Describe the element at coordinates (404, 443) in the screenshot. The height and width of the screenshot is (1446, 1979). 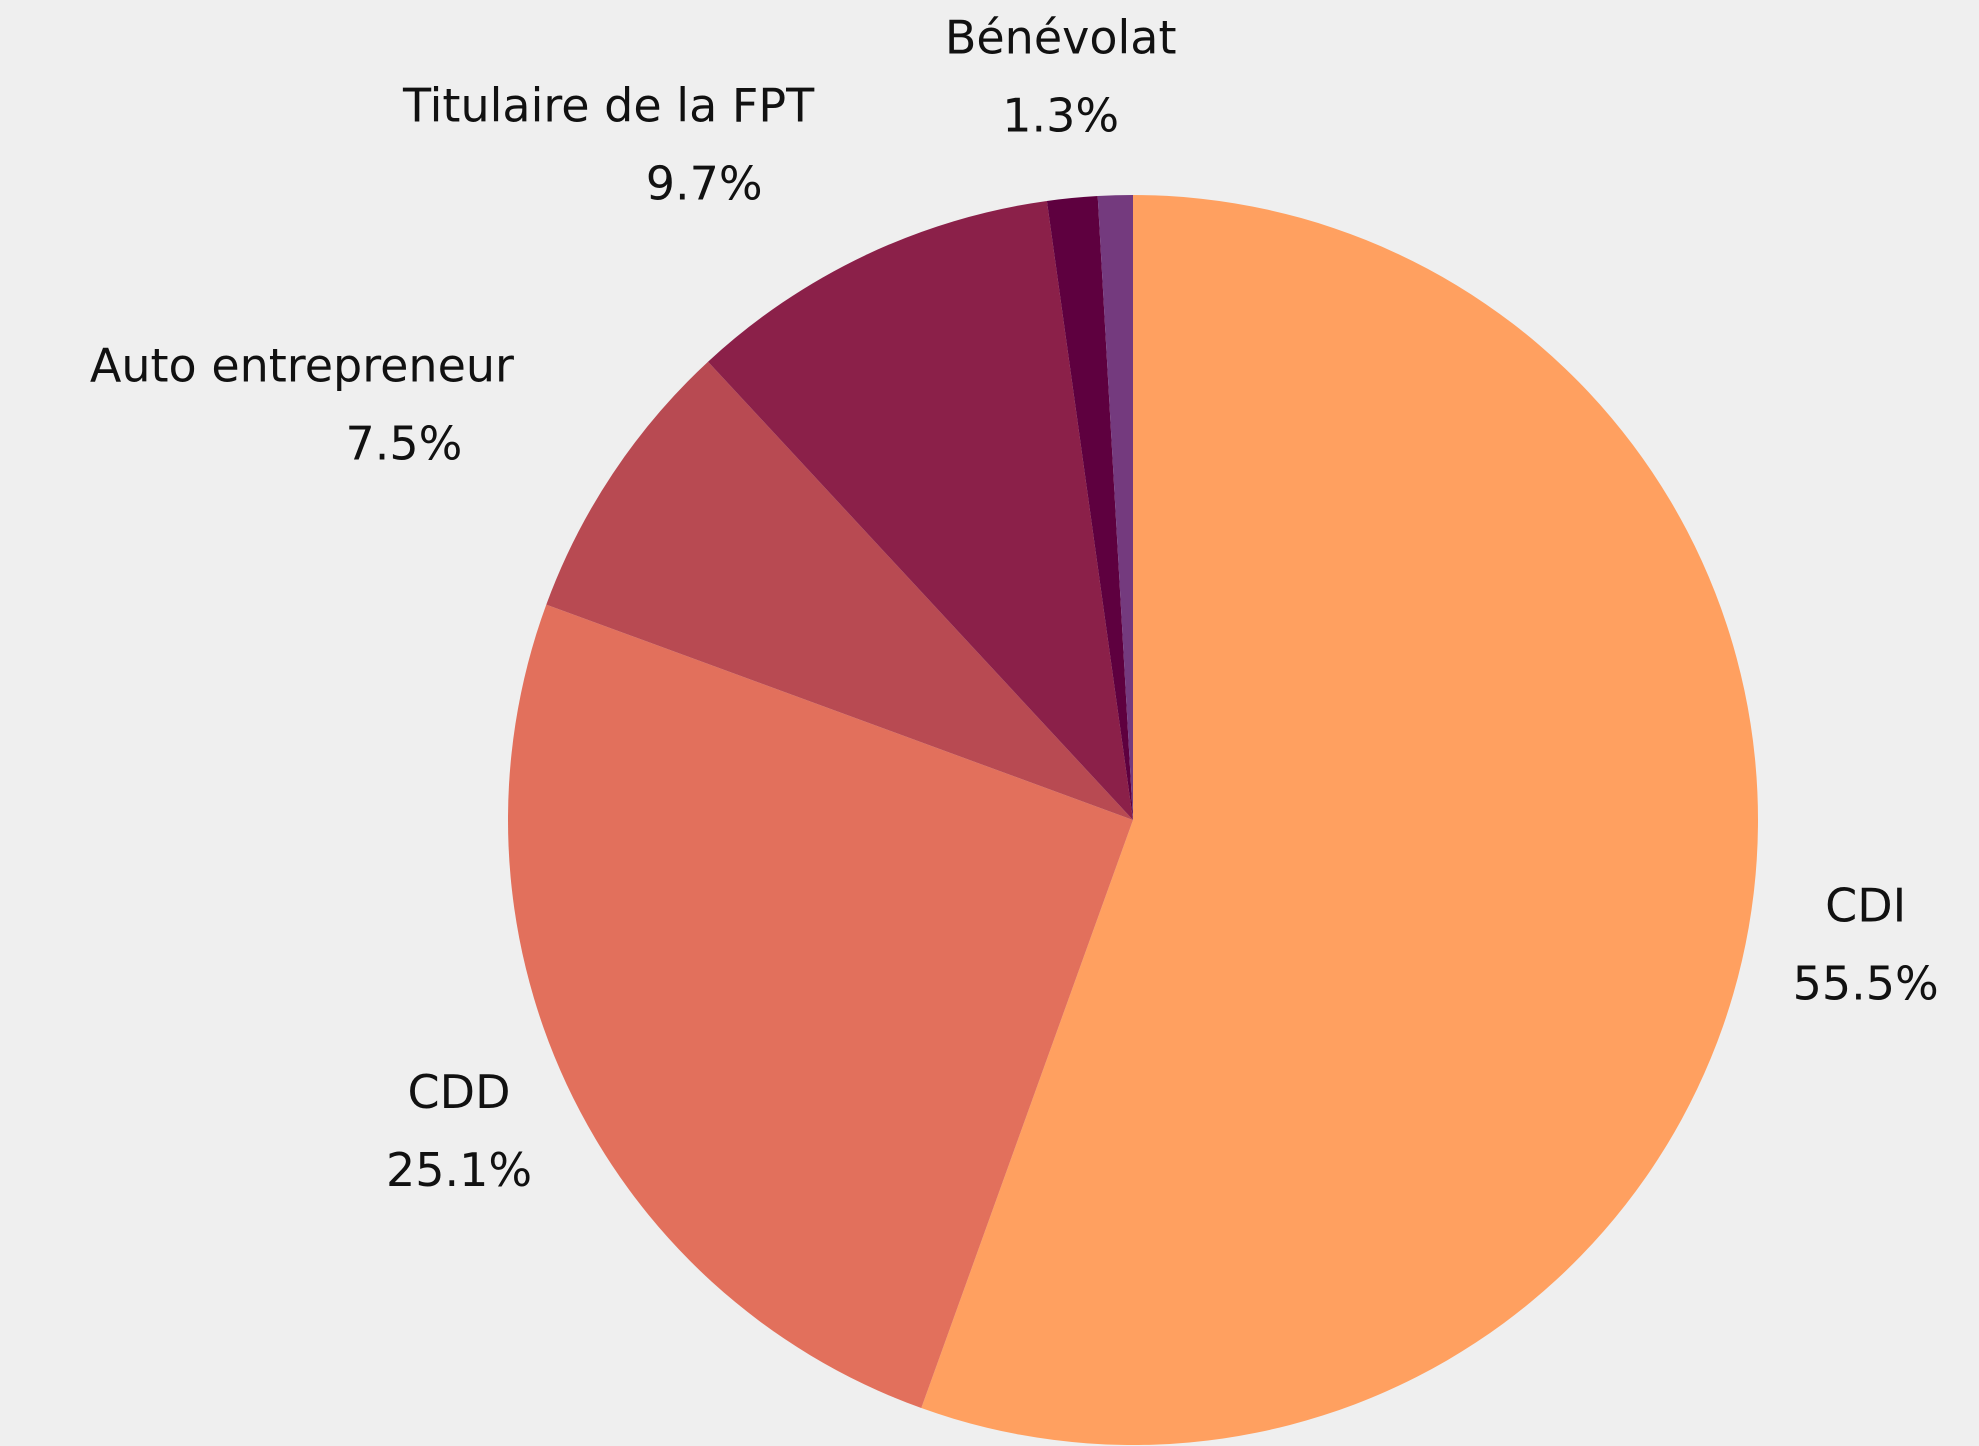
I see `slice-value-label: 7.5%` at that location.